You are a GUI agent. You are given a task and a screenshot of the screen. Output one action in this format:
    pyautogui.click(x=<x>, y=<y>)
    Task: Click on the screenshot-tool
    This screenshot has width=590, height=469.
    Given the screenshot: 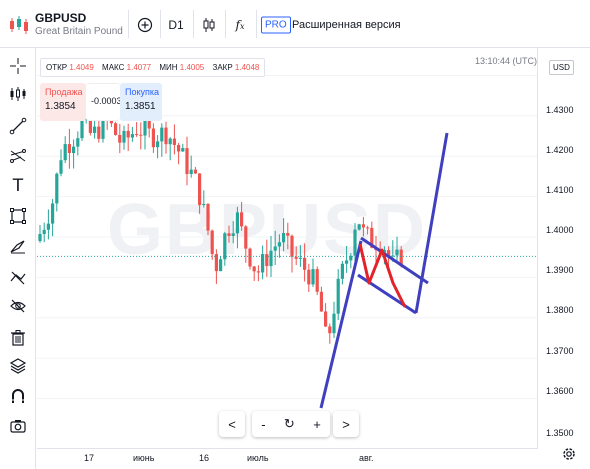 What is the action you would take?
    pyautogui.click(x=18, y=426)
    